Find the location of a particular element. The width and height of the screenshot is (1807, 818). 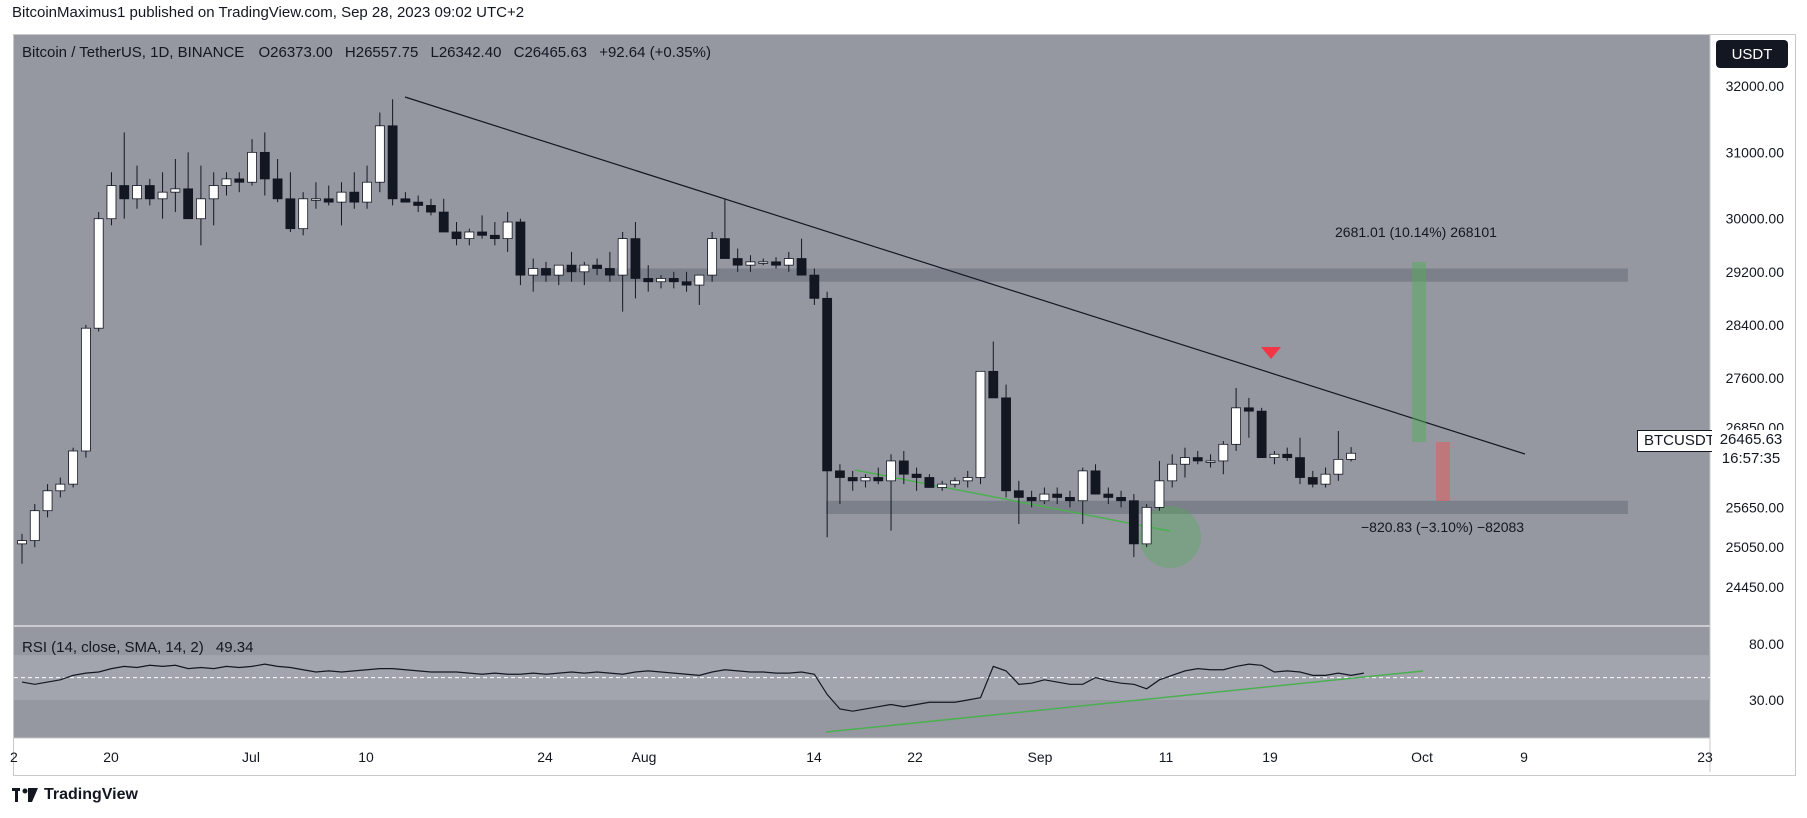

resistance-zone is located at coordinates (1080, 275).